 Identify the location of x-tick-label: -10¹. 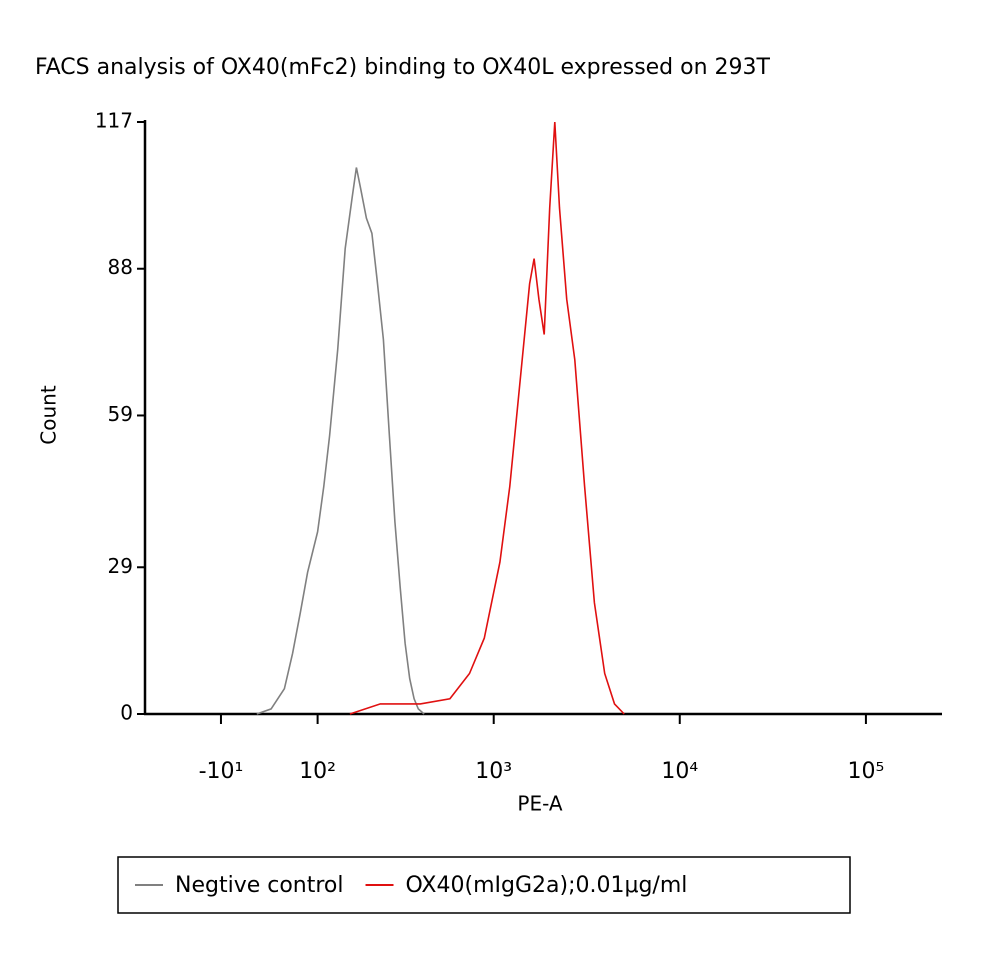
(221, 771).